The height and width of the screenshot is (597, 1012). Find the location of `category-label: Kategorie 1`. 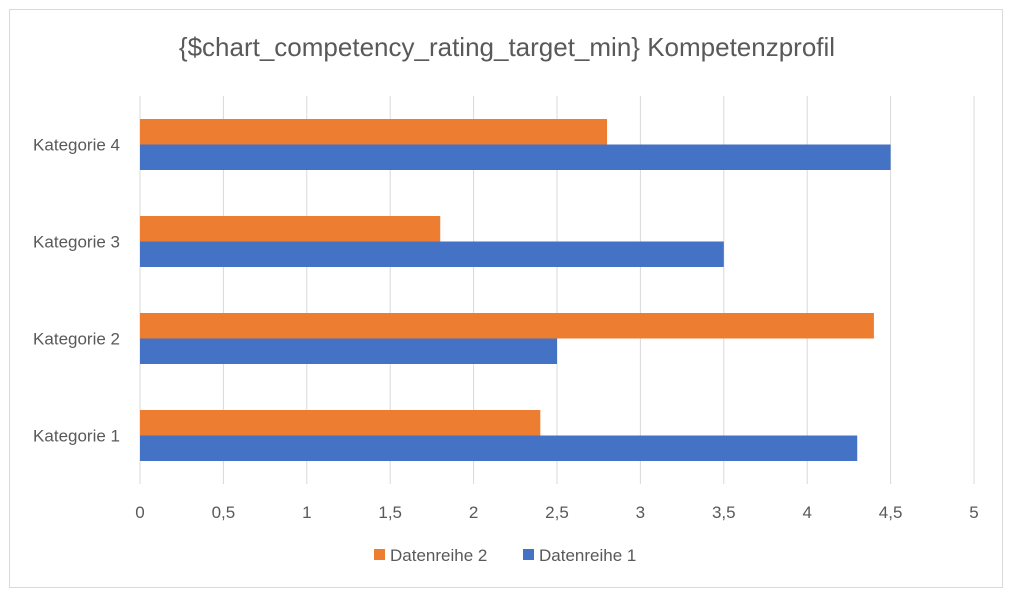

category-label: Kategorie 1 is located at coordinates (76, 436).